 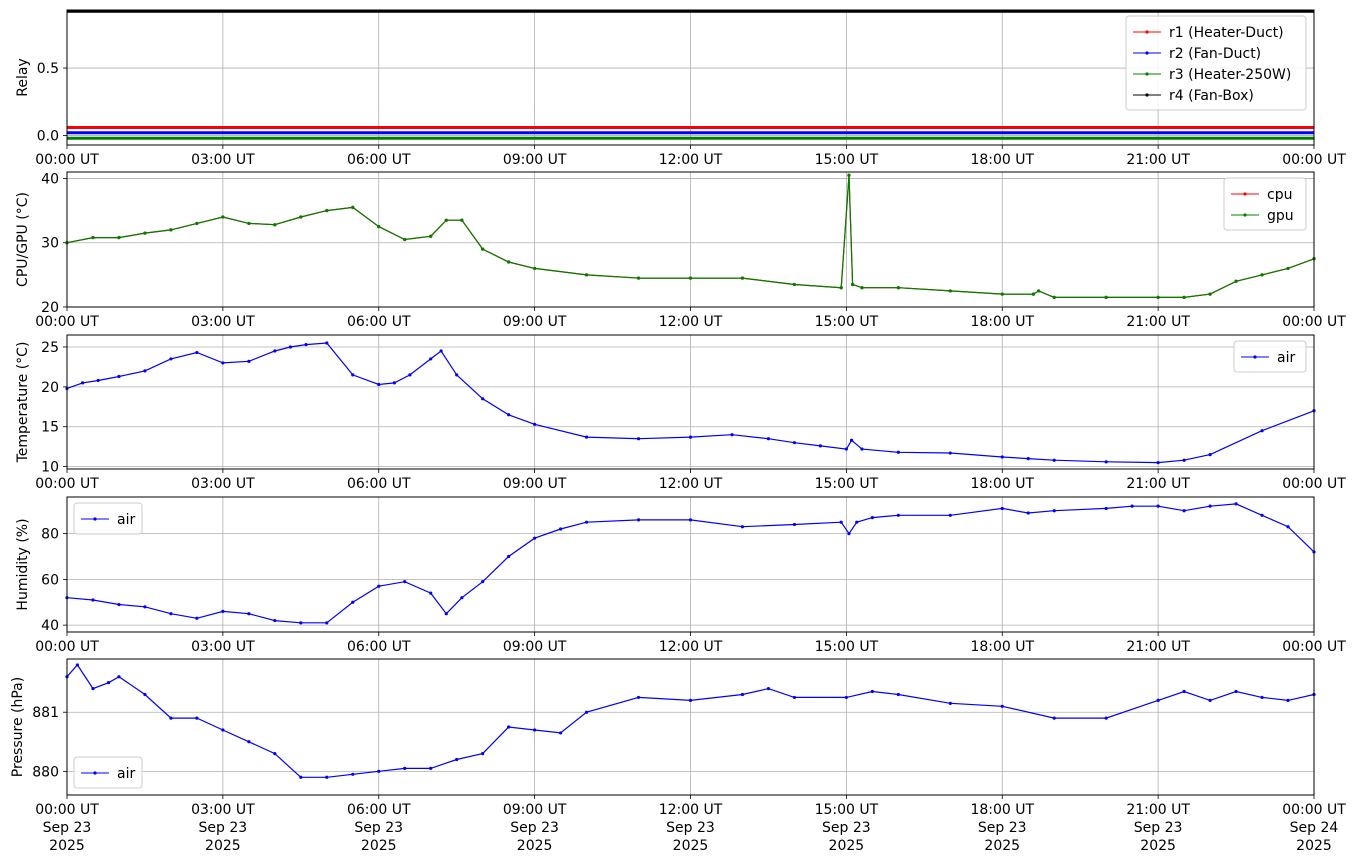 What do you see at coordinates (18, 727) in the screenshot?
I see `y-axis-label: Pressure (hPa)` at bounding box center [18, 727].